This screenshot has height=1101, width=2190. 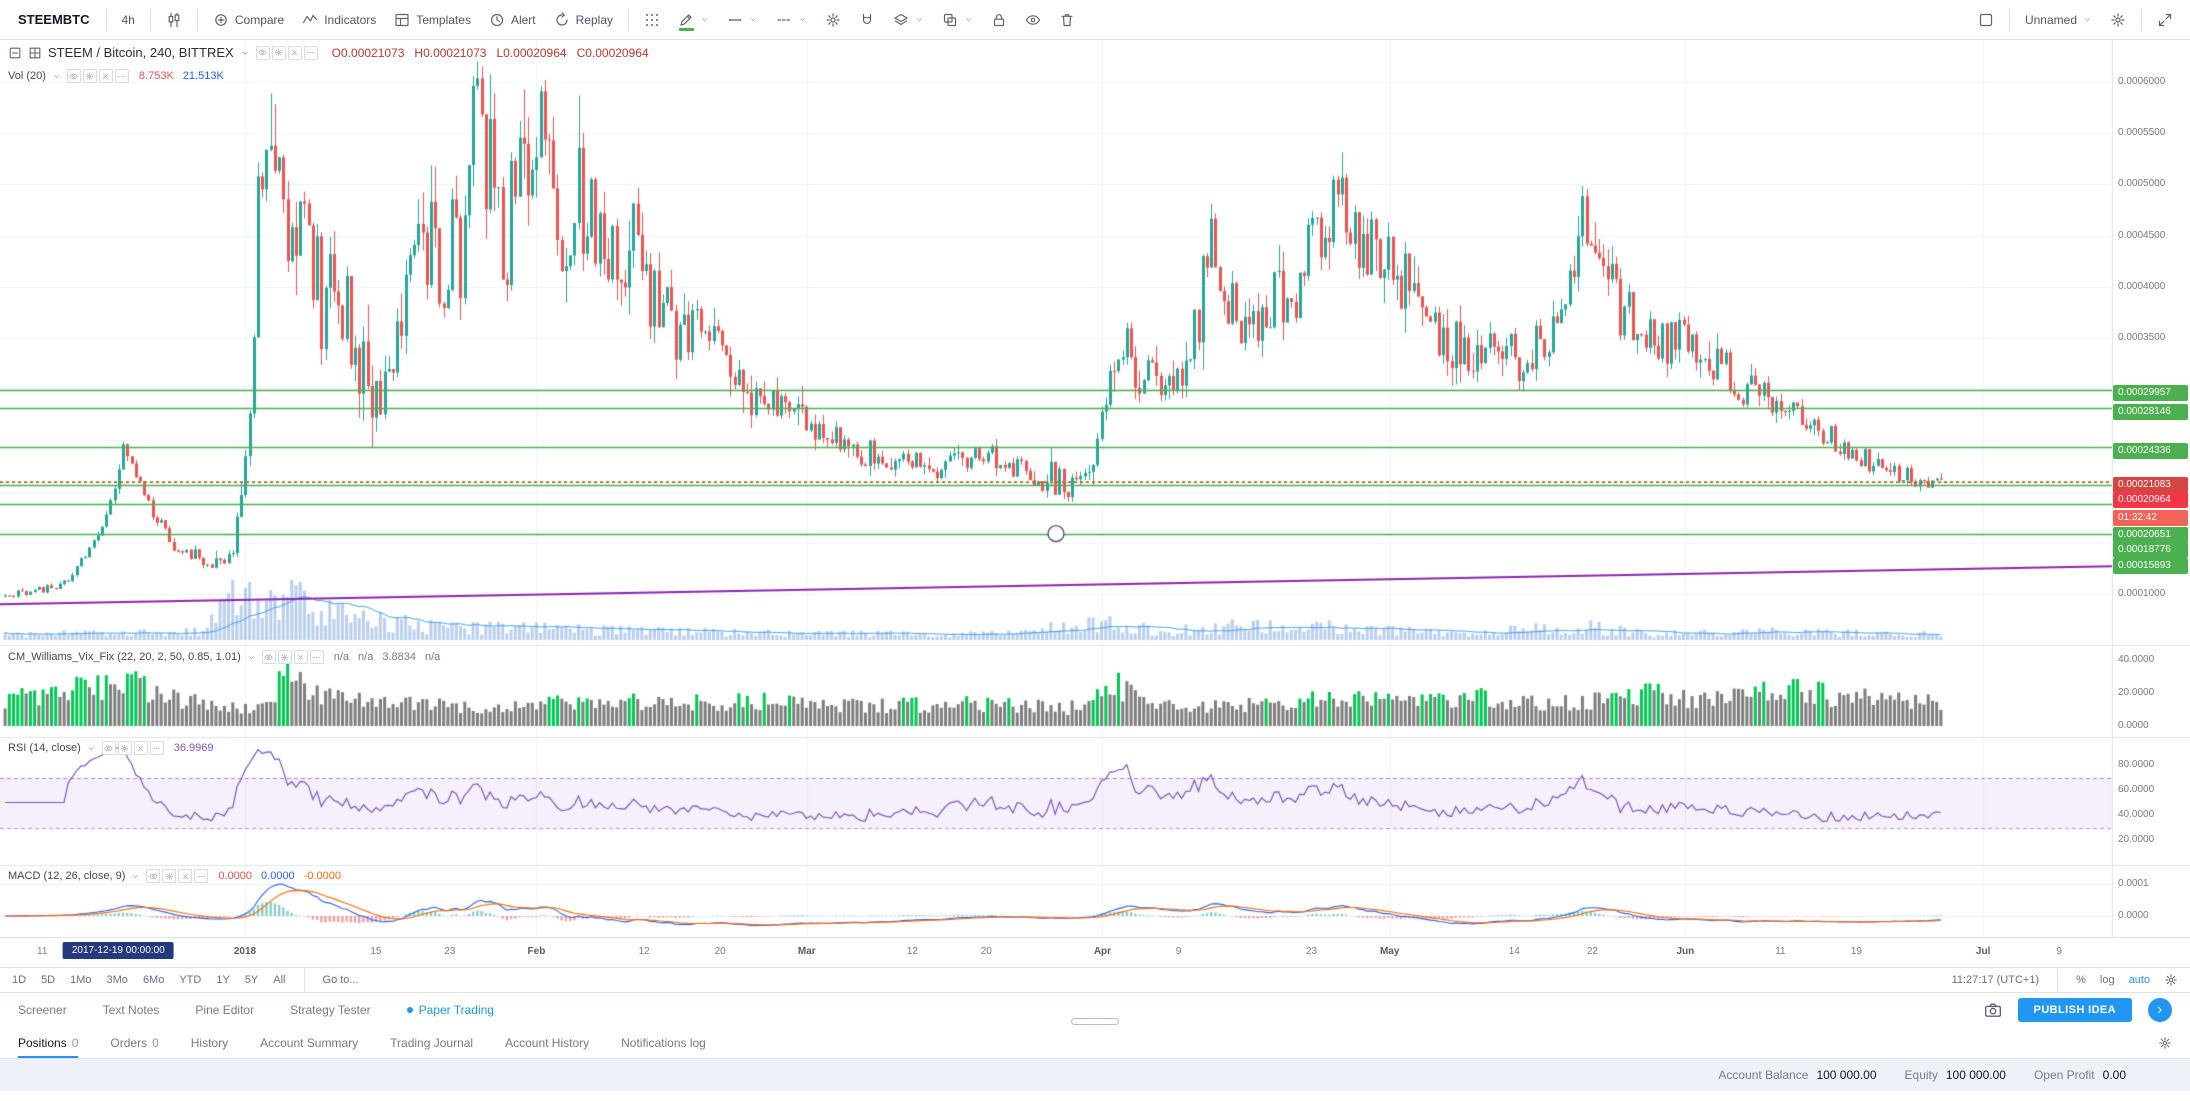 I want to click on drawing-settings-button, so click(x=833, y=20).